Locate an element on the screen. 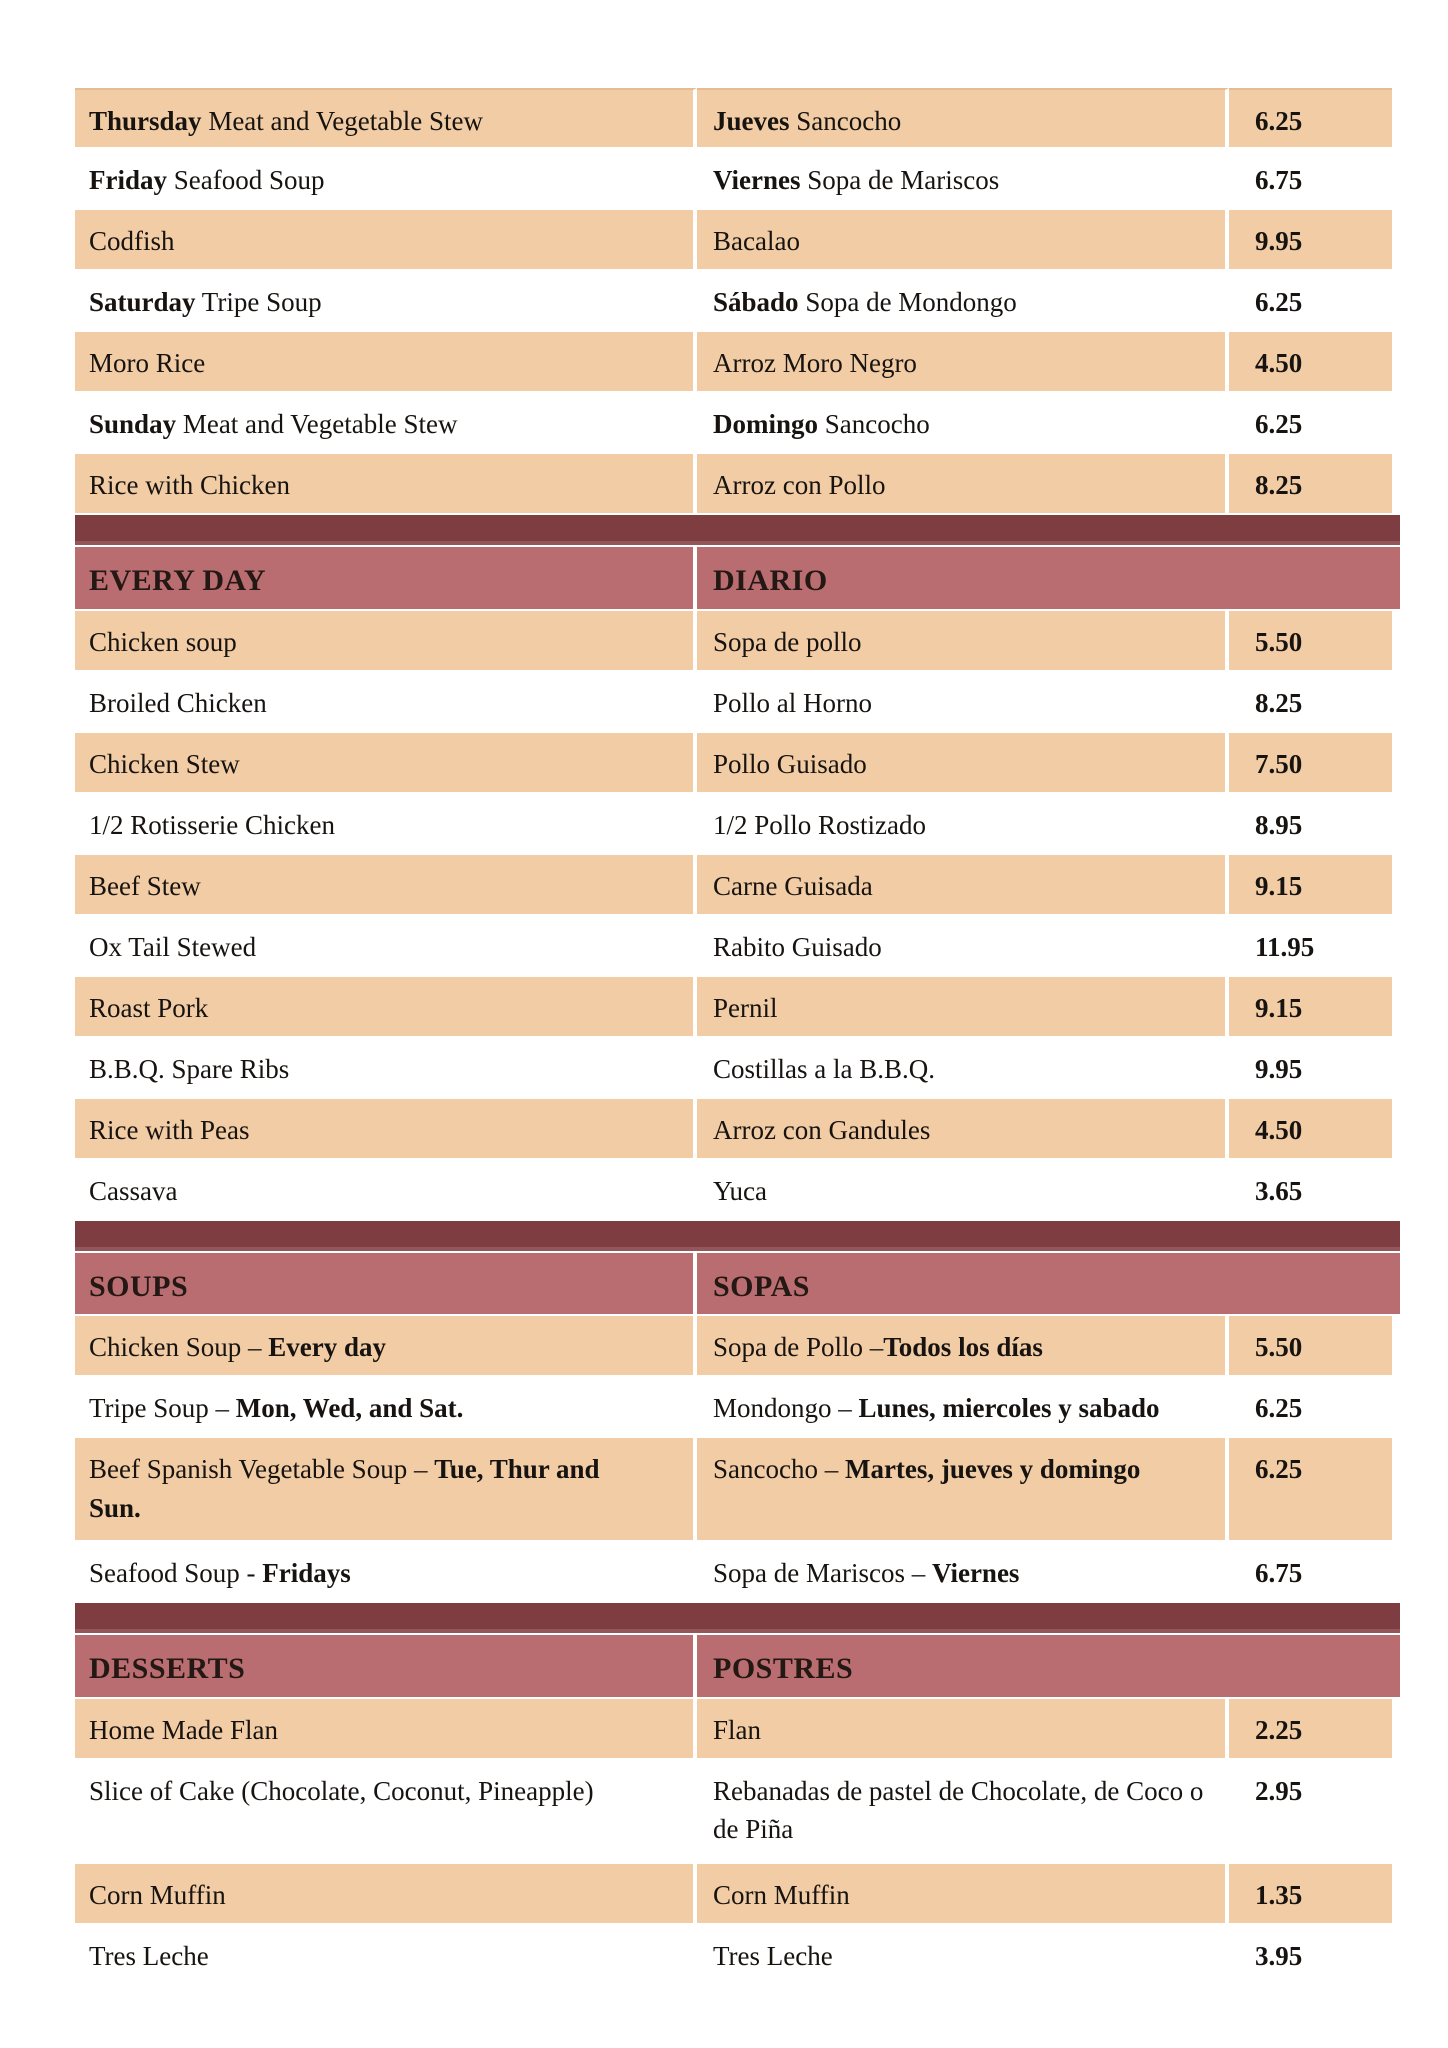  item-name-es-text: Sancocho – Martes, jueves y domingo is located at coordinates (926, 1469).